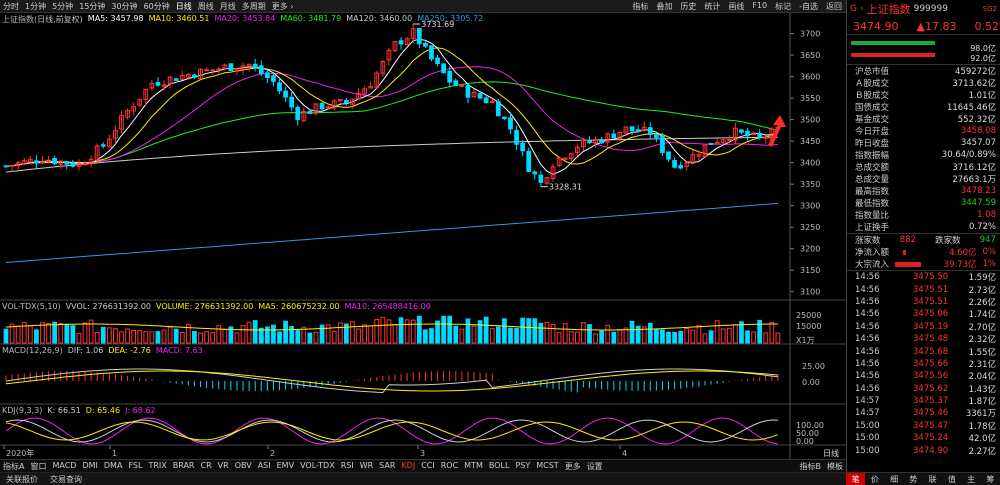 This screenshot has height=485, width=1000. What do you see at coordinates (712, 6) in the screenshot?
I see `tool-button: 统计` at bounding box center [712, 6].